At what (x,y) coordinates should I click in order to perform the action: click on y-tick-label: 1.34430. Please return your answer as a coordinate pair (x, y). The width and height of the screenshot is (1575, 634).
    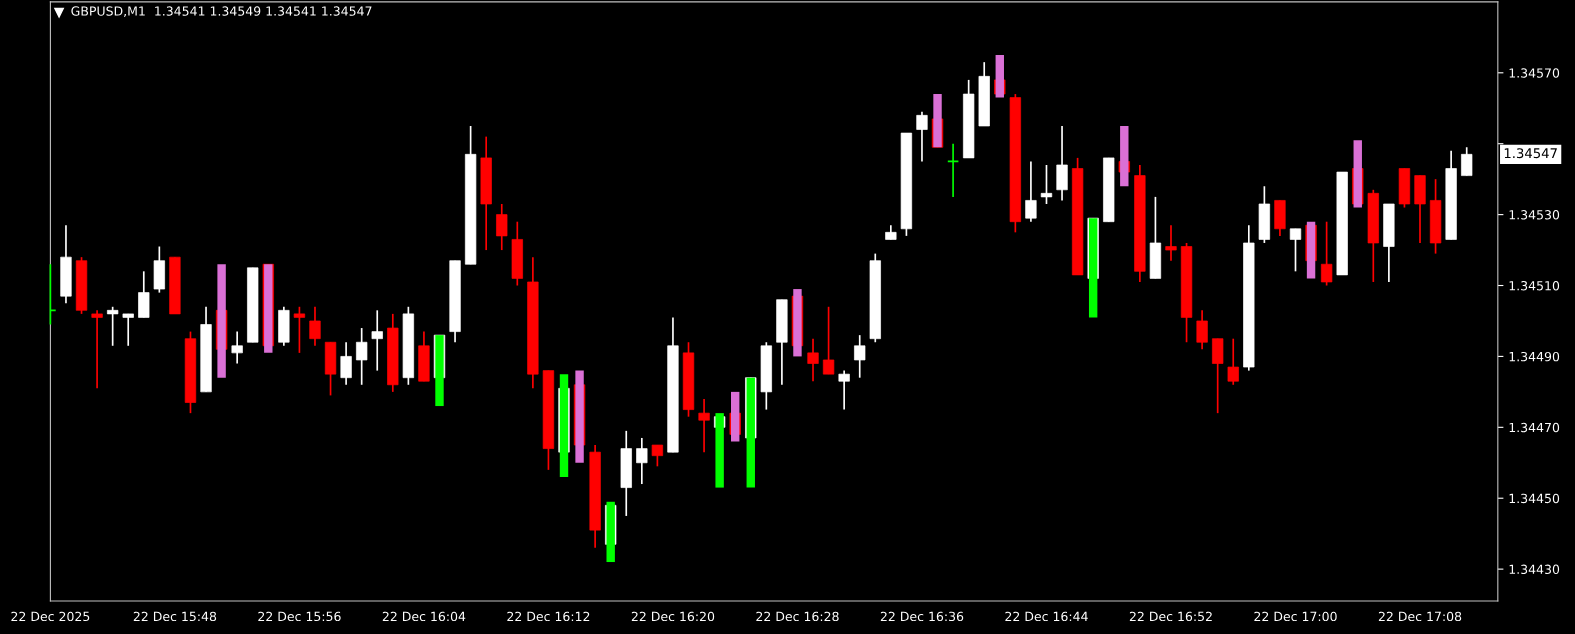
    Looking at the image, I should click on (1534, 569).